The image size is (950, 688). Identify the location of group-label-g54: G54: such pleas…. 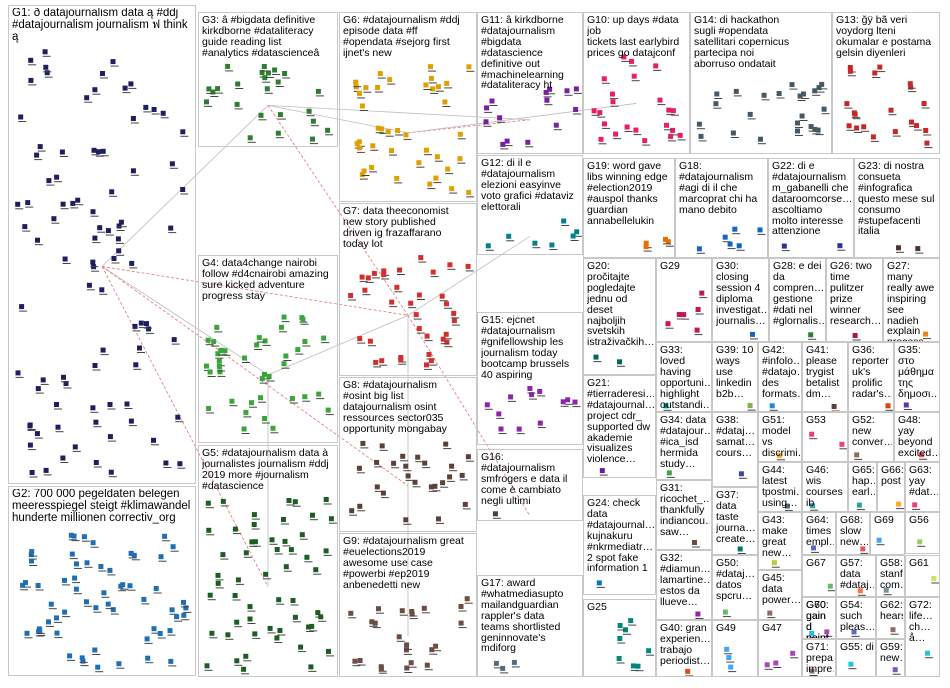
(857, 619).